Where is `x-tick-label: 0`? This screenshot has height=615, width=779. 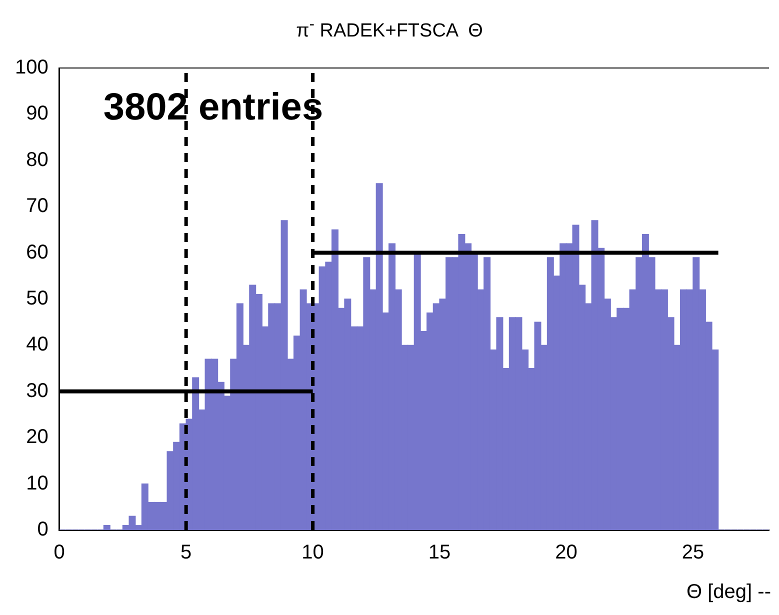
x-tick-label: 0 is located at coordinates (59, 553).